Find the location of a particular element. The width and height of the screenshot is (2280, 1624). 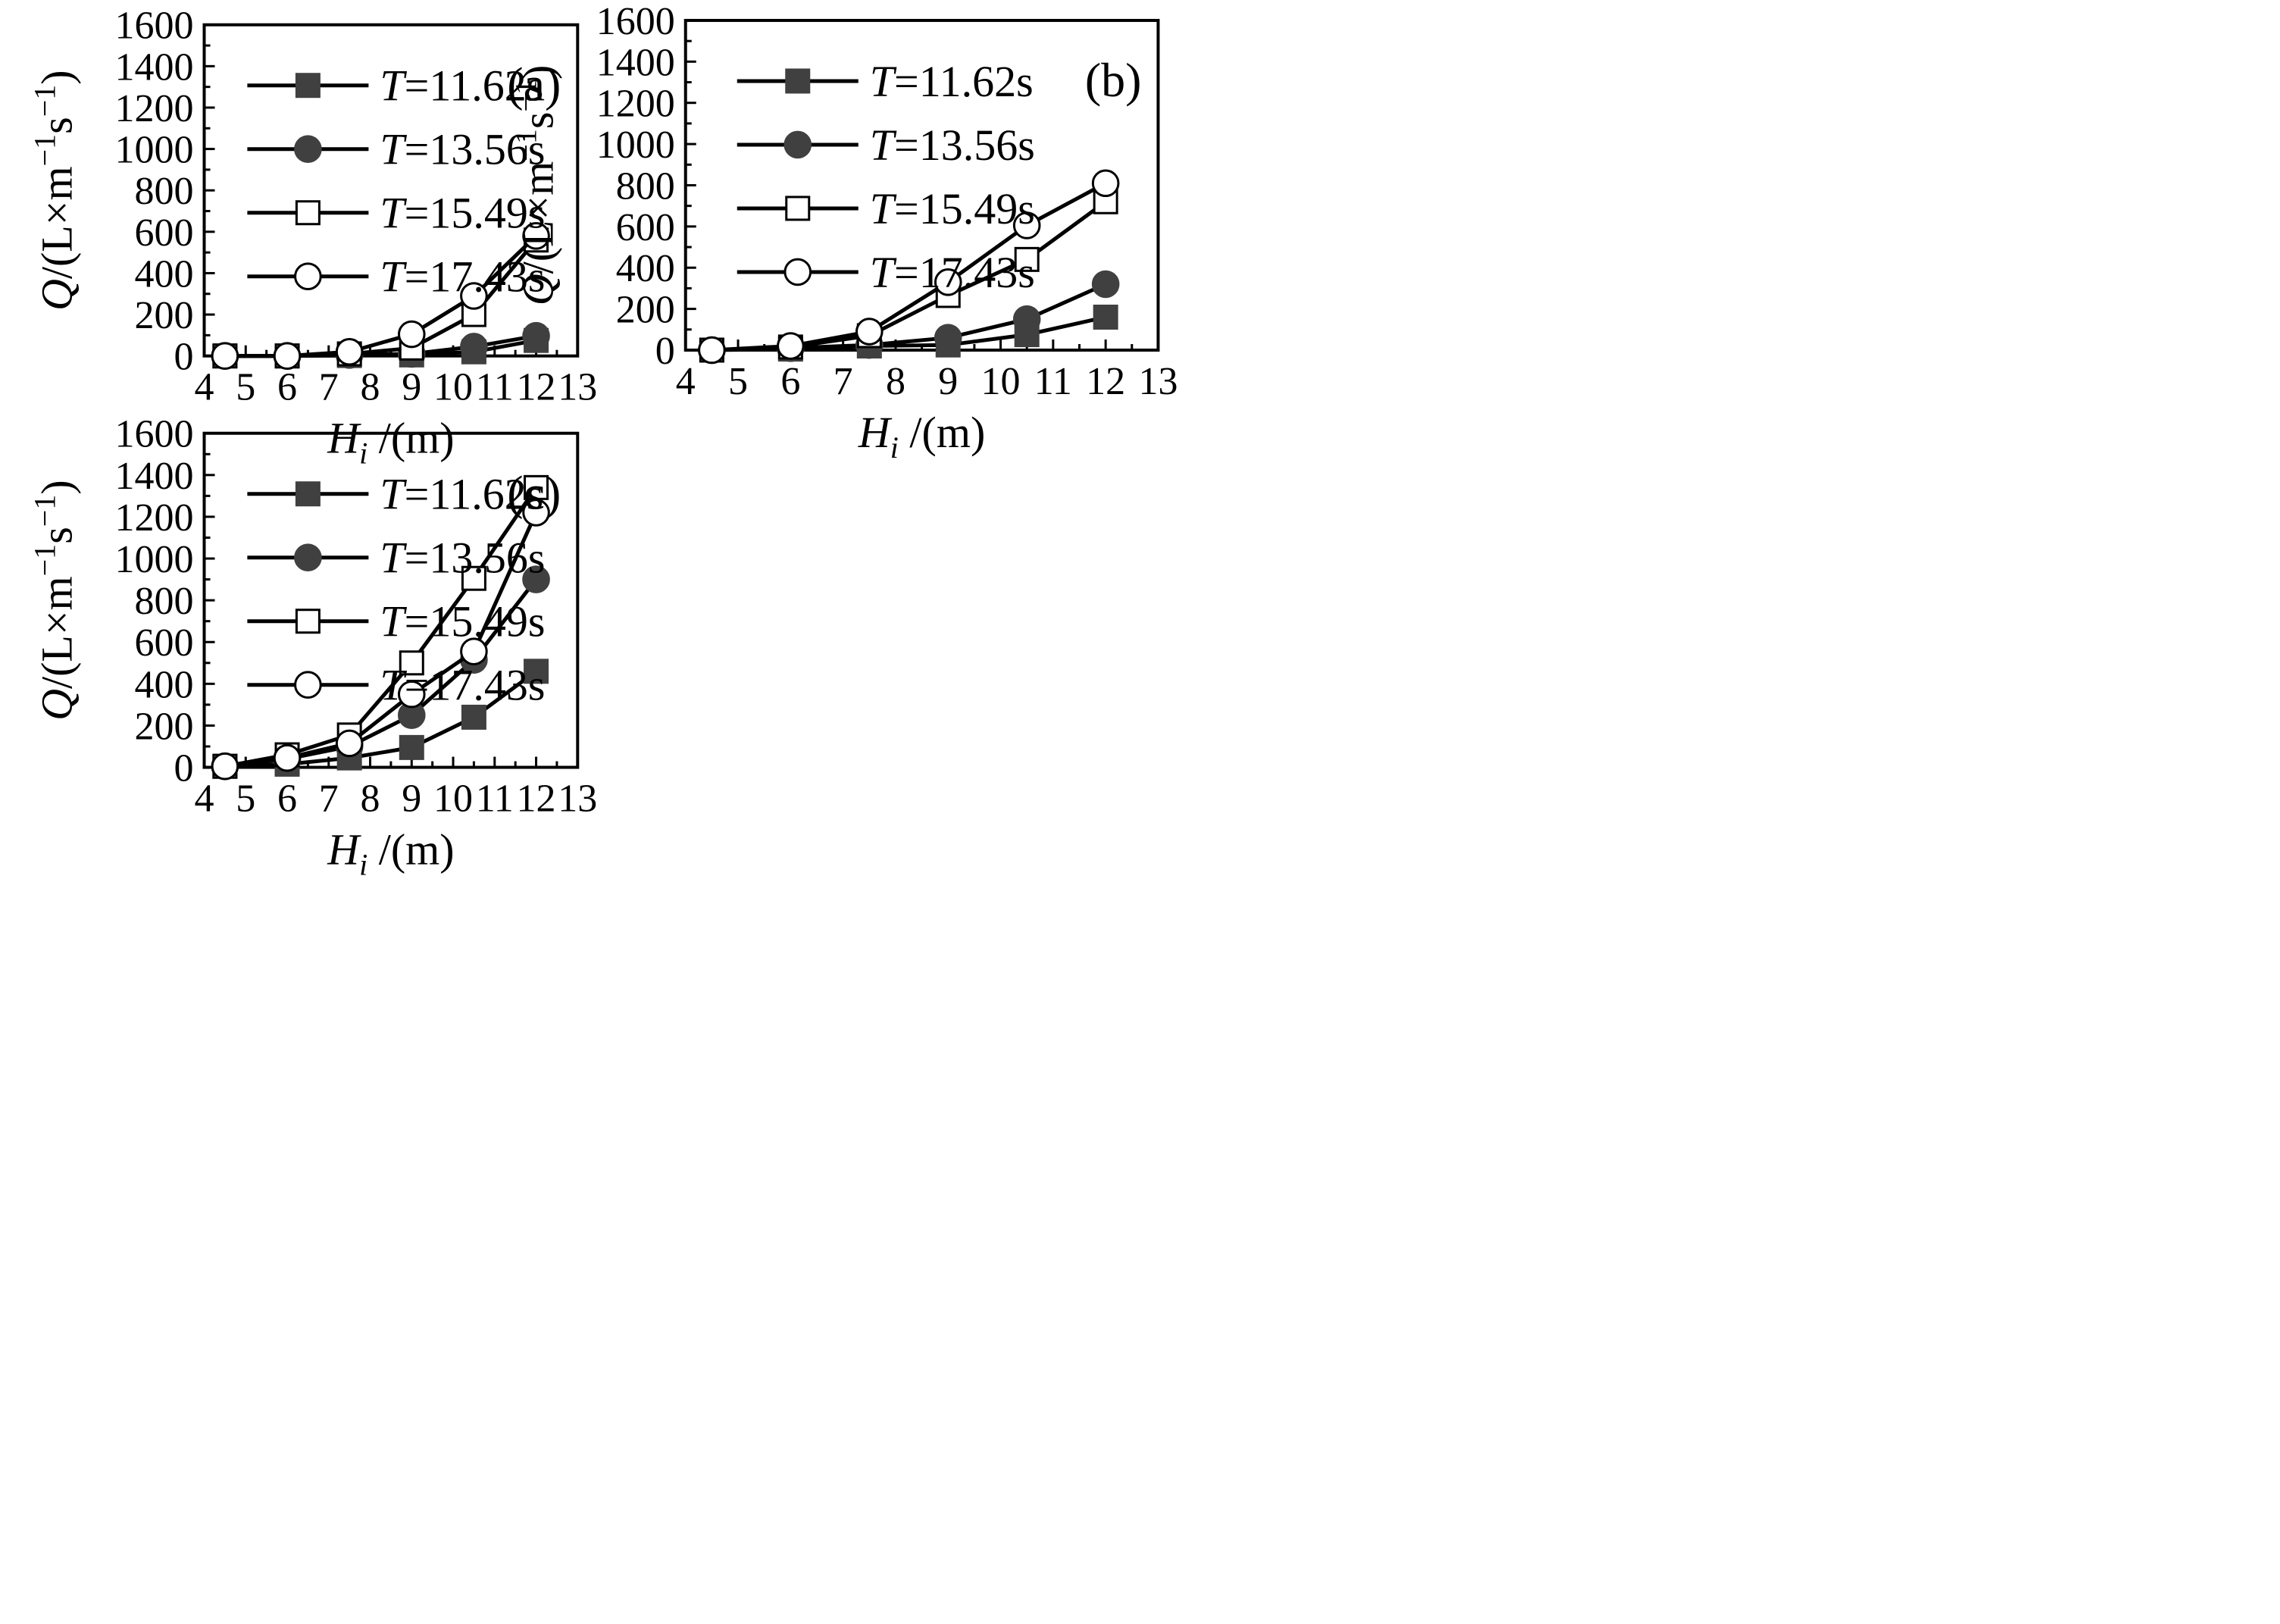

y-tick-label: 1200 is located at coordinates (635, 104).